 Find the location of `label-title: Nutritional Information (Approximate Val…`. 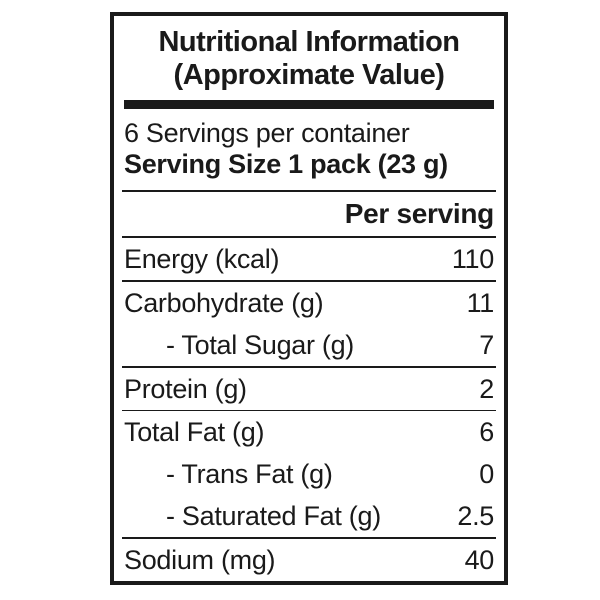

label-title: Nutritional Information (Approximate Val… is located at coordinates (309, 54).